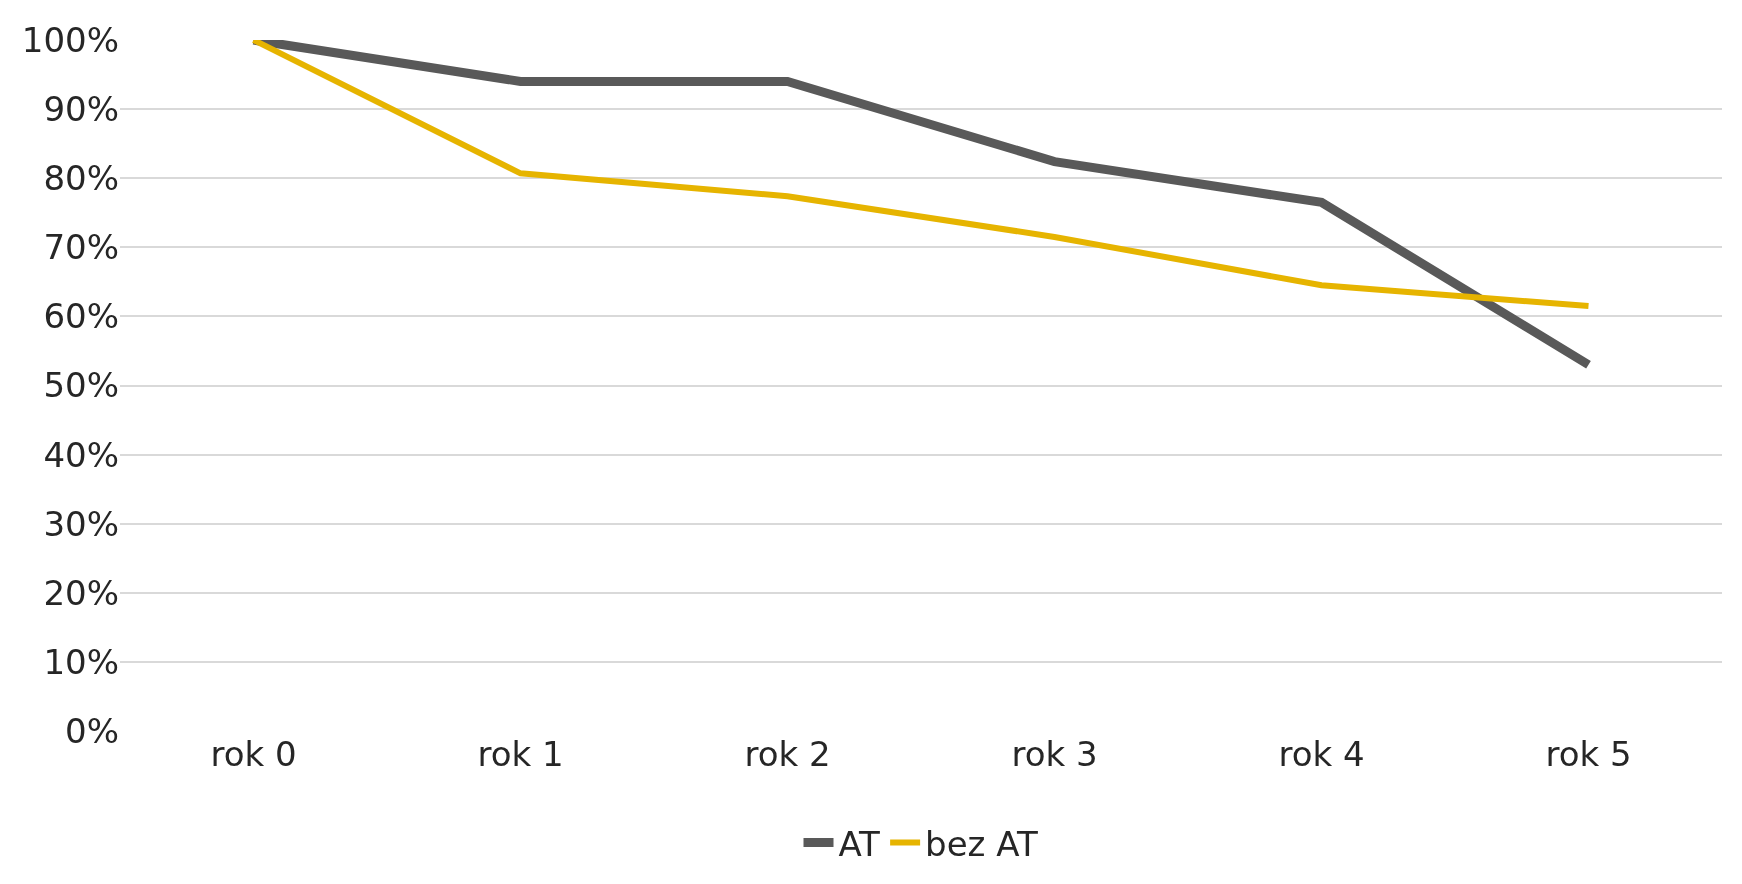 This screenshot has height=884, width=1742. I want to click on y-tick-label: 40%, so click(81, 454).